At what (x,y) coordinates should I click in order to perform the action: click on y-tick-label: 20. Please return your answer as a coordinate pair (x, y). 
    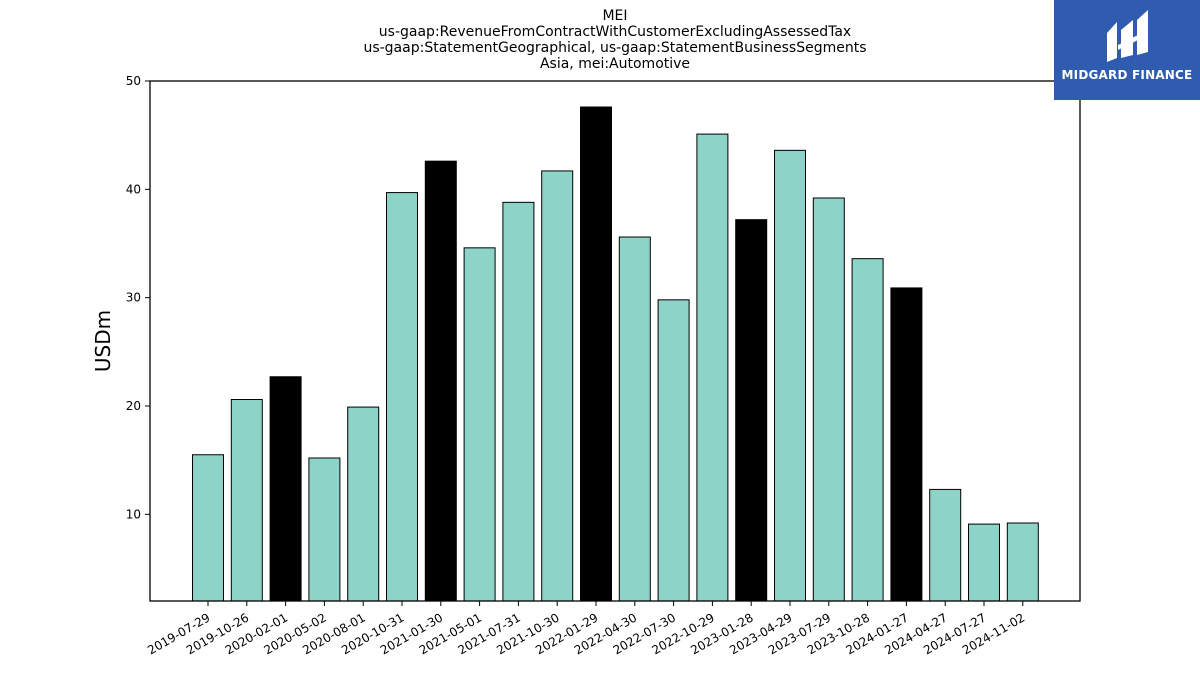
    Looking at the image, I should click on (133, 406).